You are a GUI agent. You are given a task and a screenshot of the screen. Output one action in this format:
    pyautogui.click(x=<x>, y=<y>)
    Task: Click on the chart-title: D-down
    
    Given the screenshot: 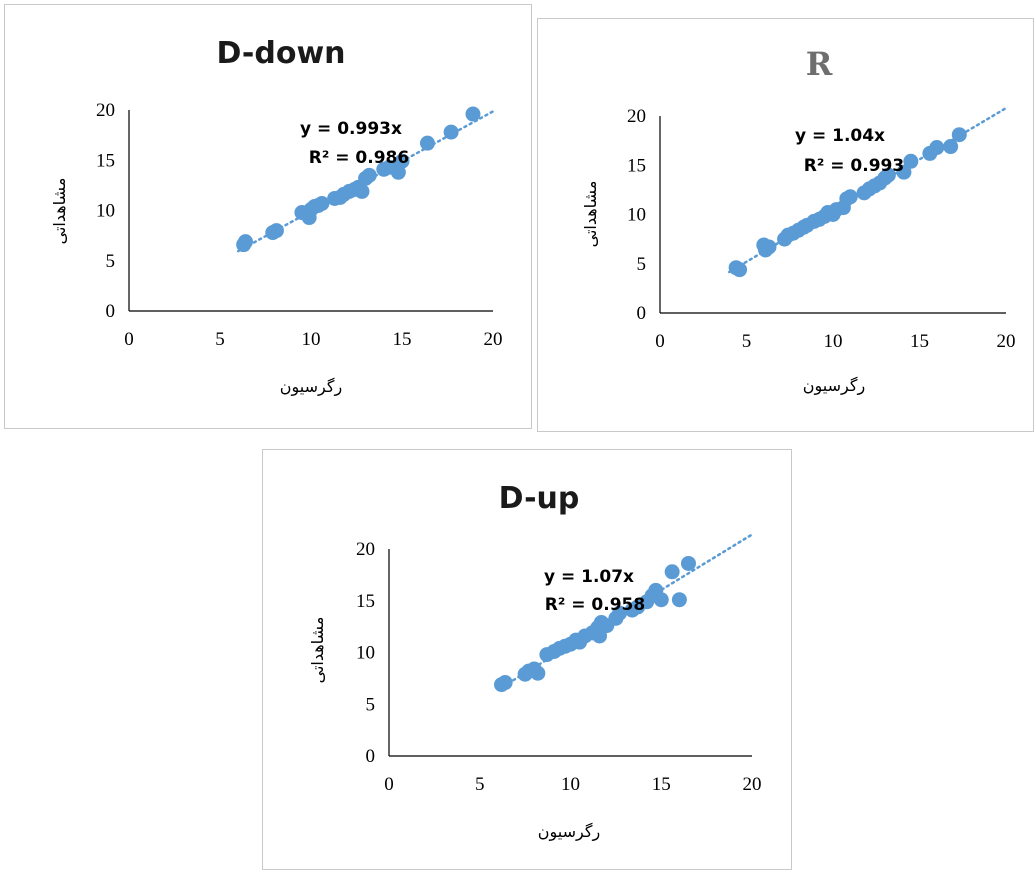 What is the action you would take?
    pyautogui.click(x=280, y=53)
    